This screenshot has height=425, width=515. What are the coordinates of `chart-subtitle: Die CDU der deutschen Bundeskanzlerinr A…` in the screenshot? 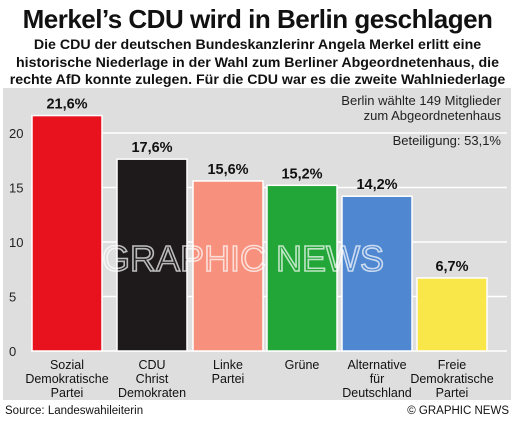 It's located at (257, 63).